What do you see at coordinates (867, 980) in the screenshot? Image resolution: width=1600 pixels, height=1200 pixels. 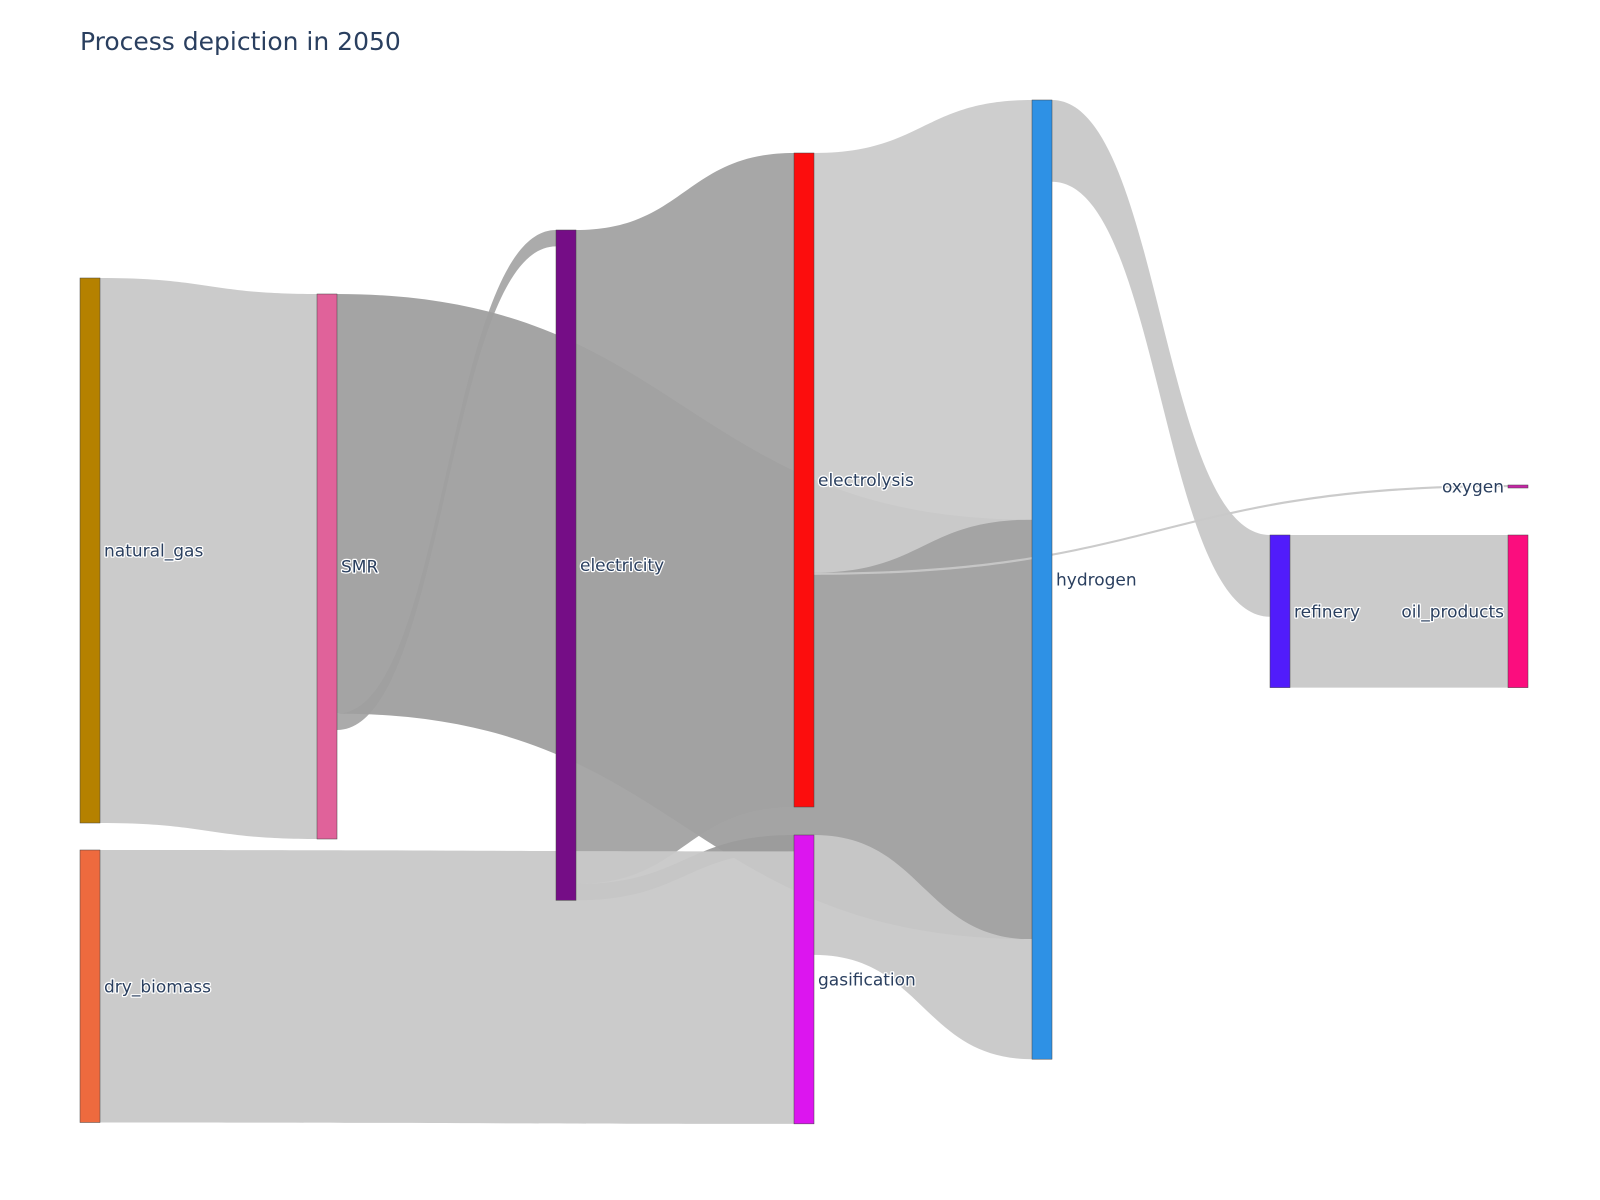 I see `node-label-gasification: gasification` at bounding box center [867, 980].